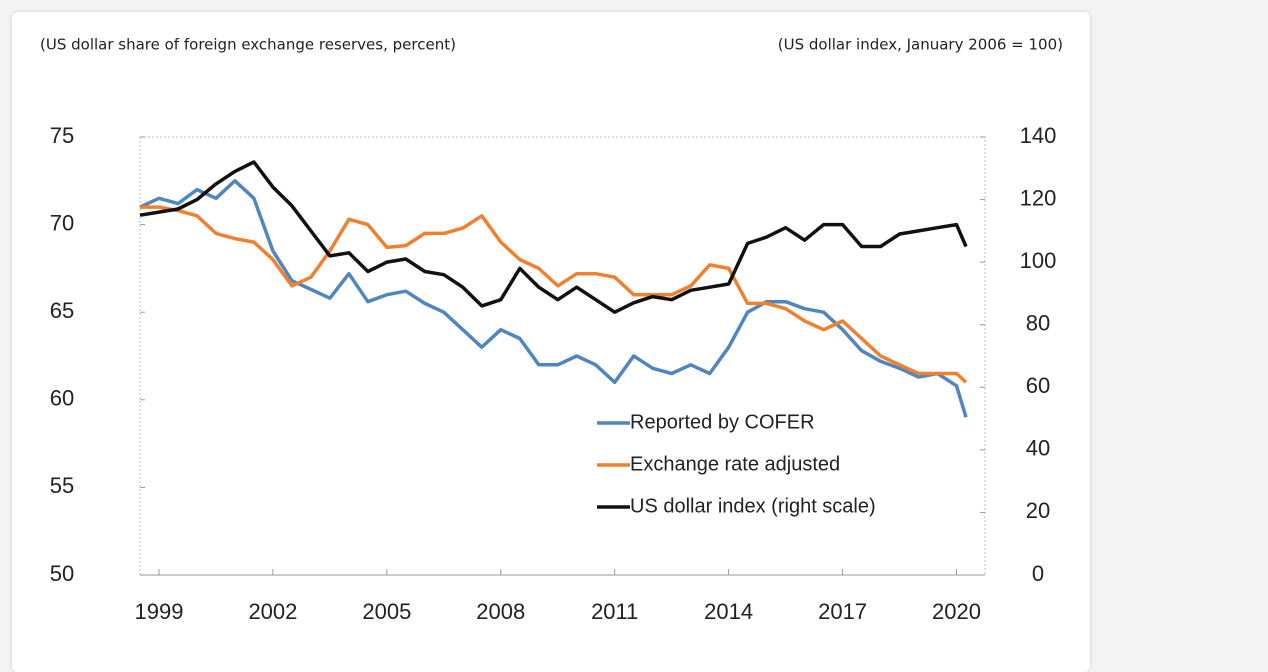  What do you see at coordinates (62, 398) in the screenshot?
I see `y-tick-label: 60` at bounding box center [62, 398].